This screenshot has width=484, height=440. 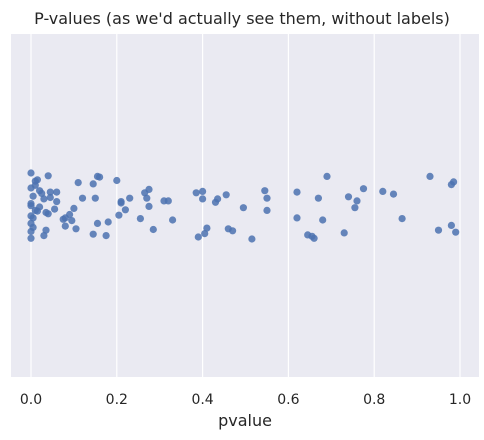 I want to click on x-tick-label-4: 0.8, so click(x=374, y=400).